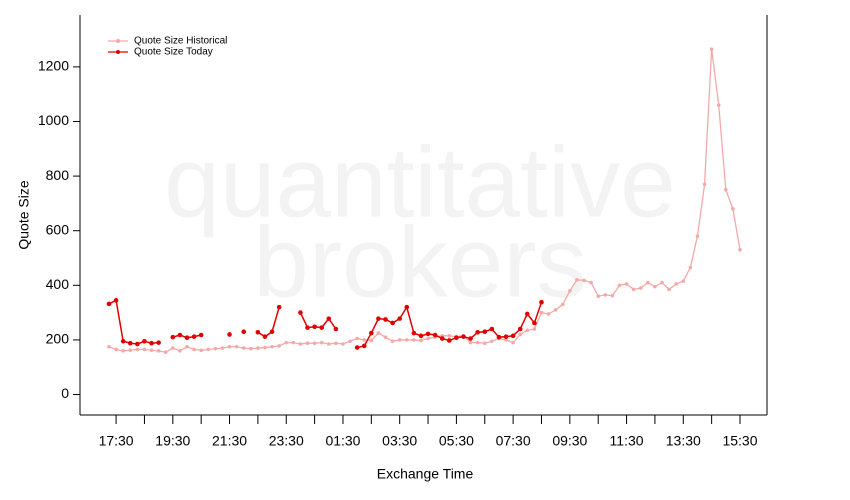  What do you see at coordinates (24, 214) in the screenshot?
I see `y-axis-label: Quote Size` at bounding box center [24, 214].